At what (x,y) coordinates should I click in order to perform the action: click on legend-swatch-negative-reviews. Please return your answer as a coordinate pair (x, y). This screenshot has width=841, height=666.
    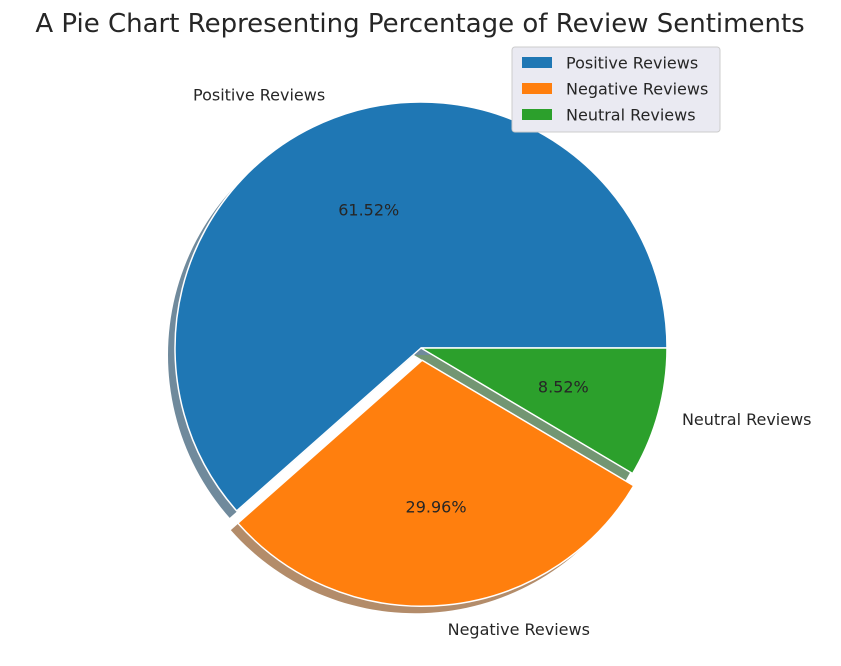
    Looking at the image, I should click on (537, 88).